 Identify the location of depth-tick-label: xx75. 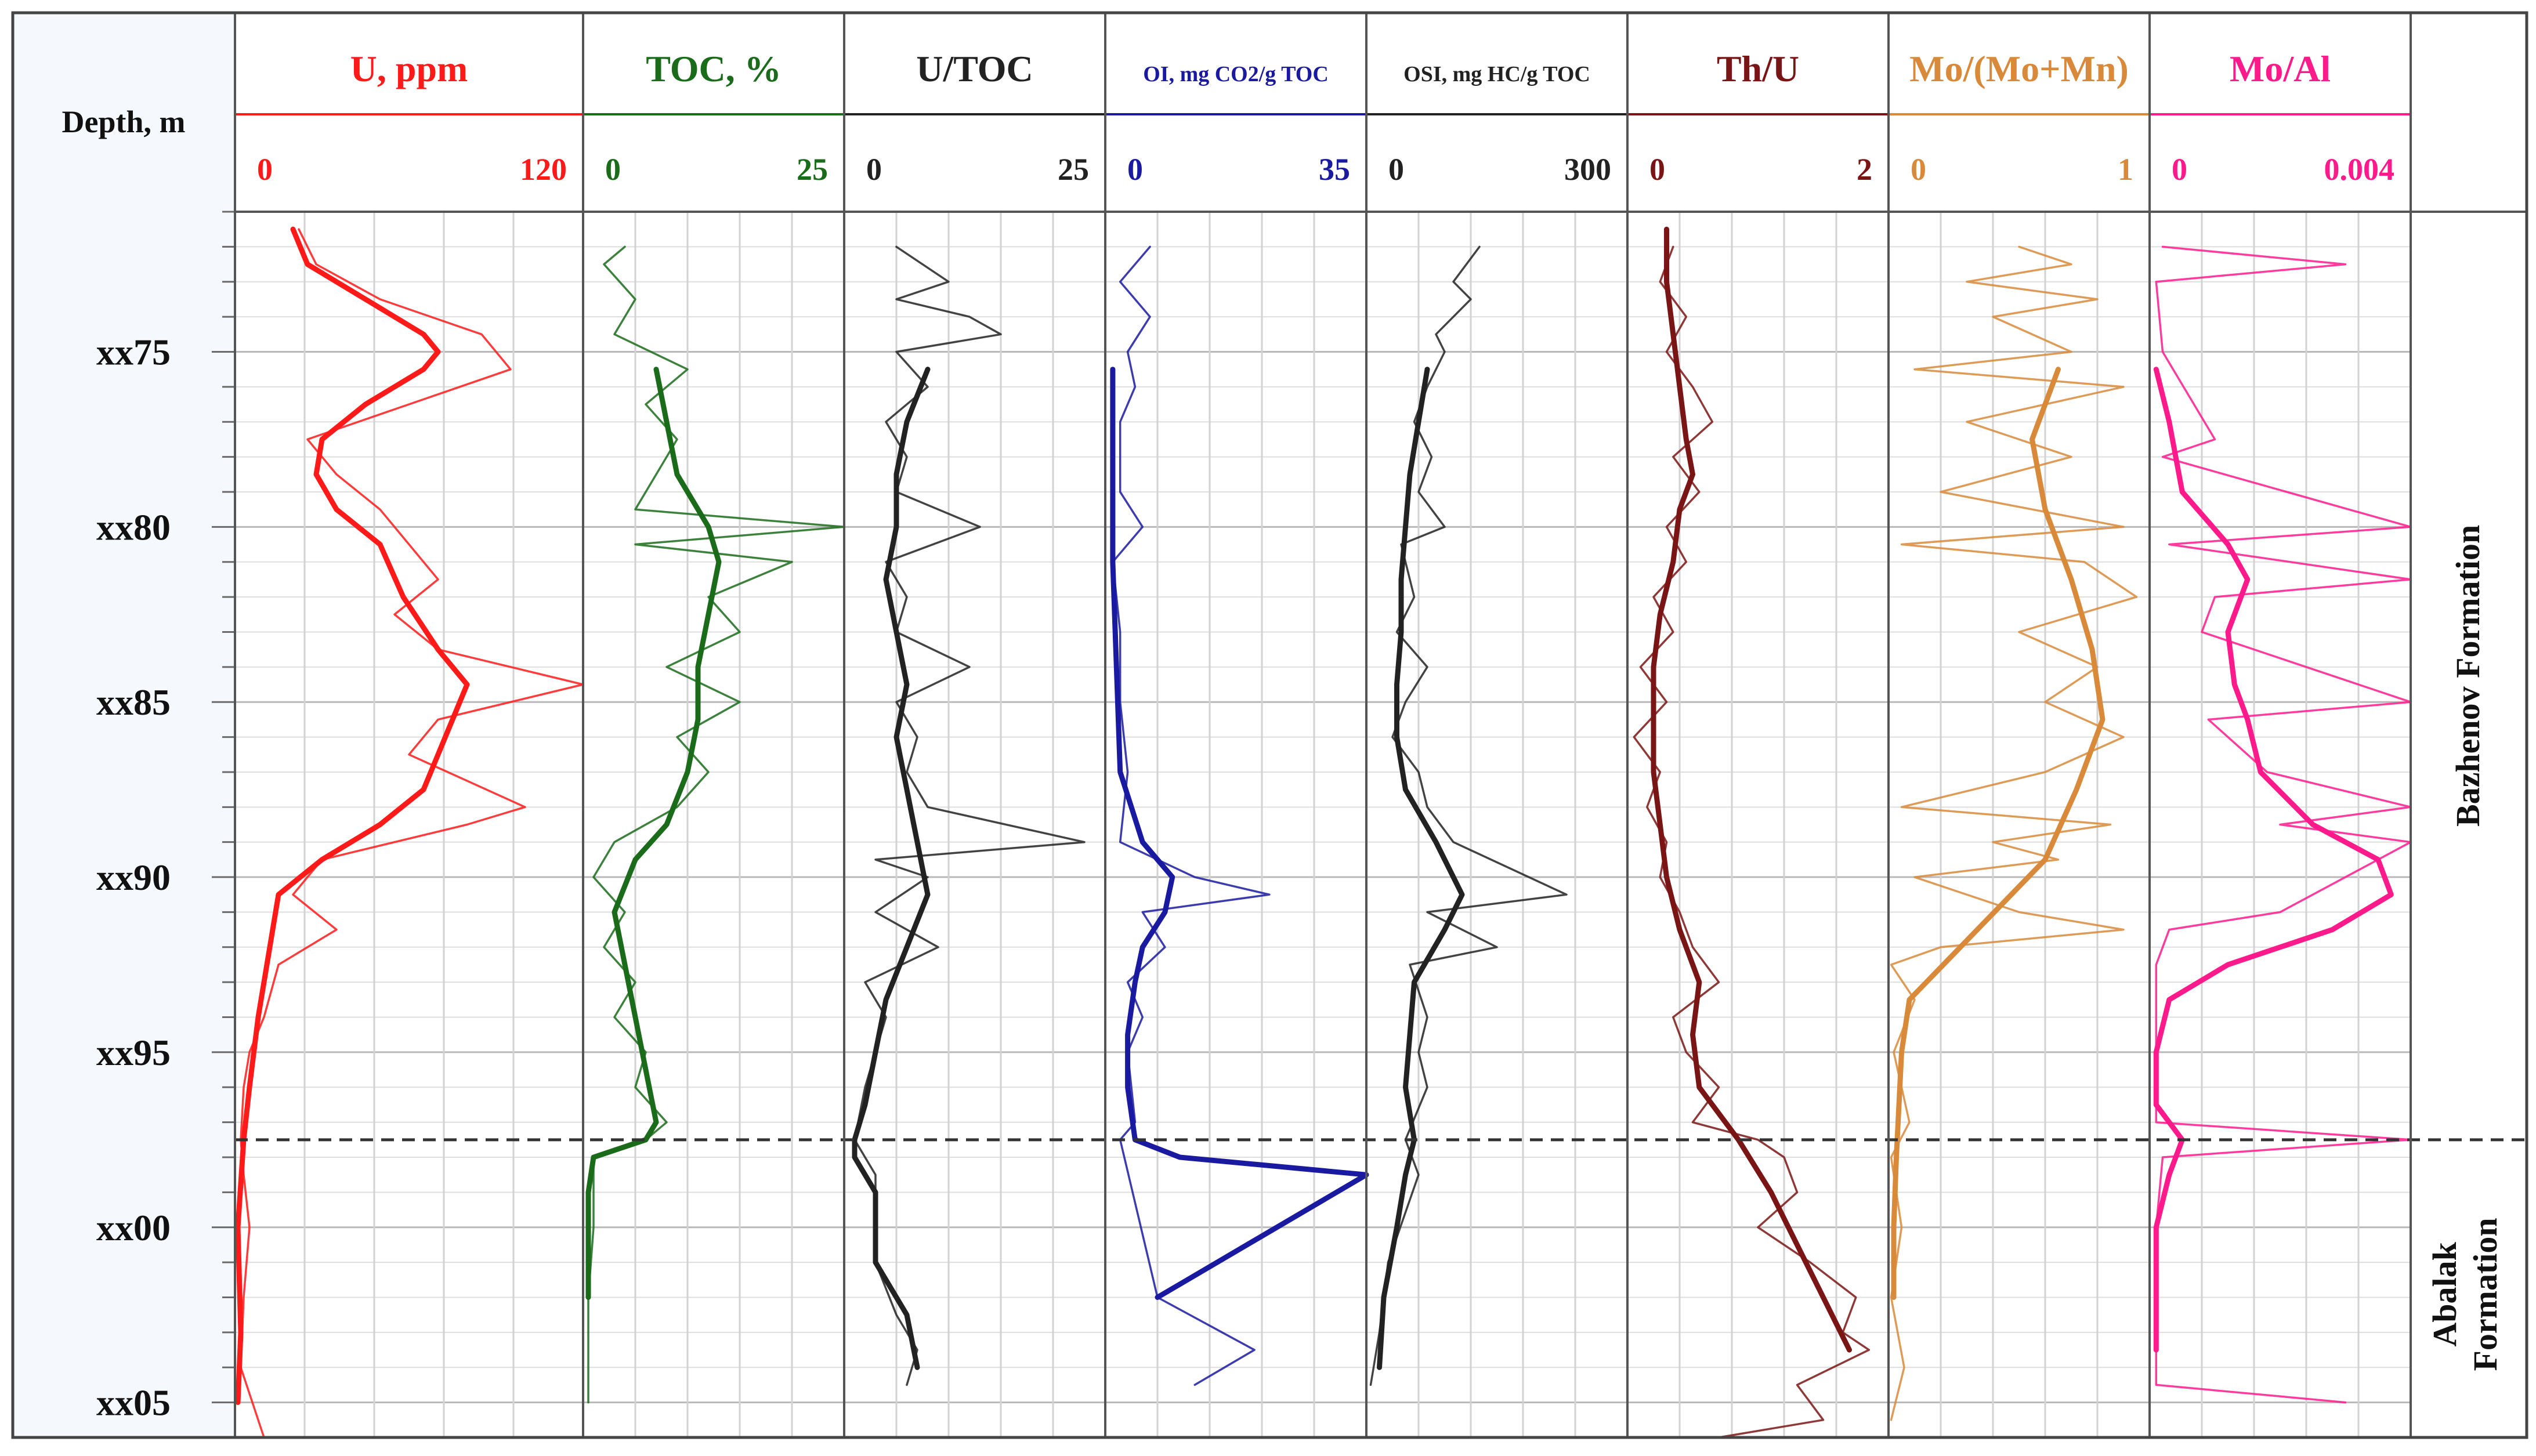
(134, 351).